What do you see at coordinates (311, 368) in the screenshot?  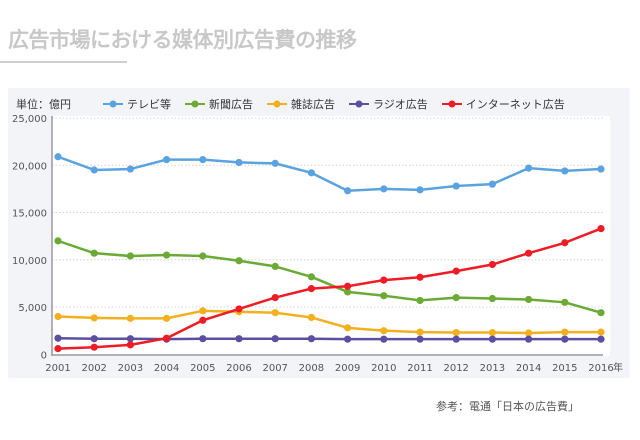 I see `x-tick-label: 2008` at bounding box center [311, 368].